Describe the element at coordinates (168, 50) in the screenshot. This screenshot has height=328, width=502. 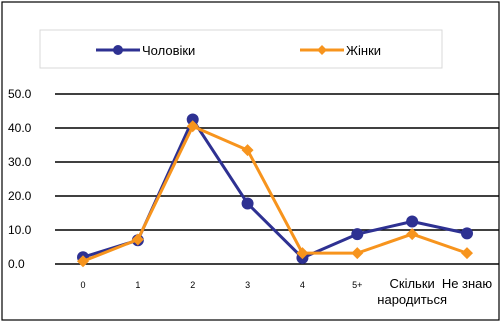
I see `legend-label: Чоловіки` at that location.